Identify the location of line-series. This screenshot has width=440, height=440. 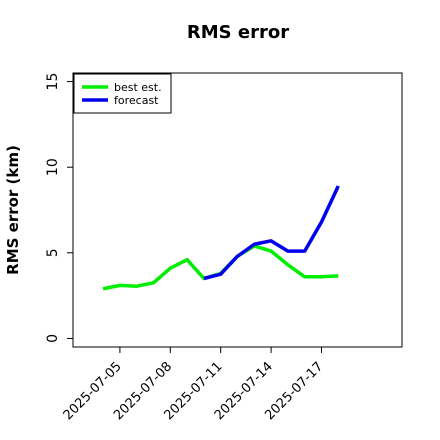
(271, 233).